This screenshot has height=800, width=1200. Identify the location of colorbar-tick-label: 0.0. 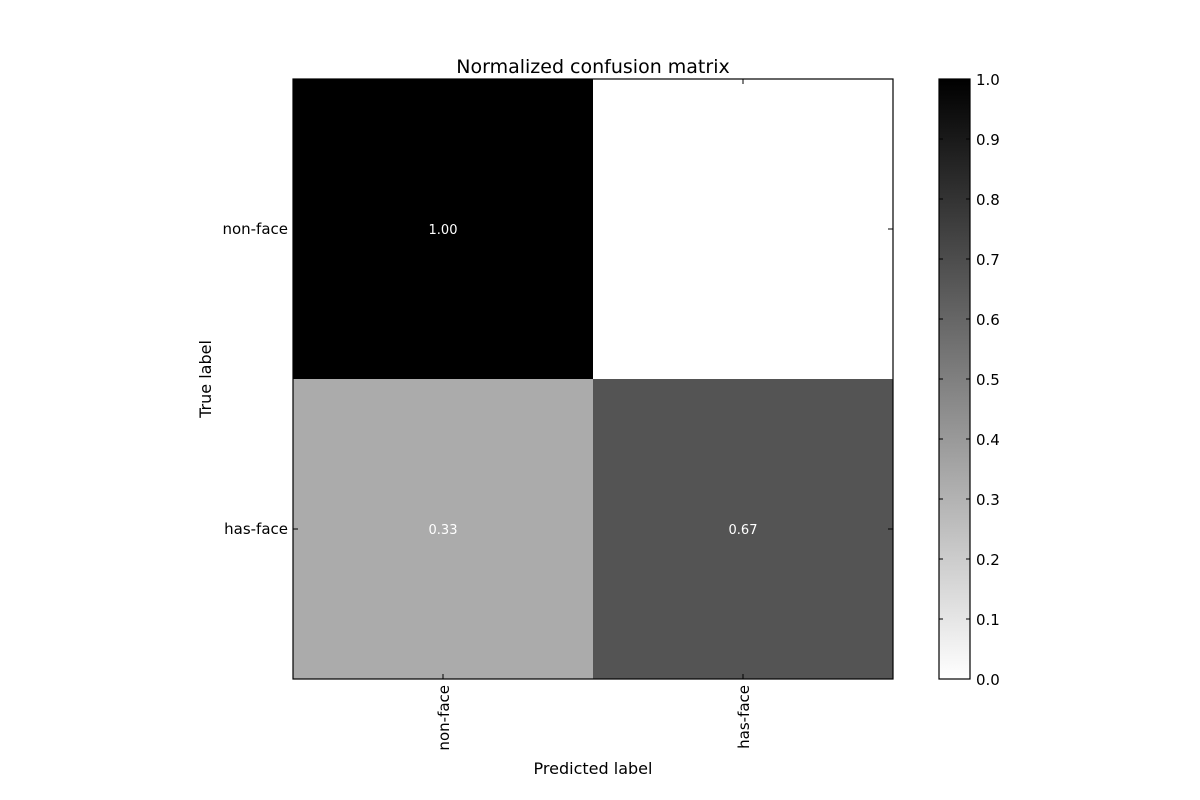
(988, 680).